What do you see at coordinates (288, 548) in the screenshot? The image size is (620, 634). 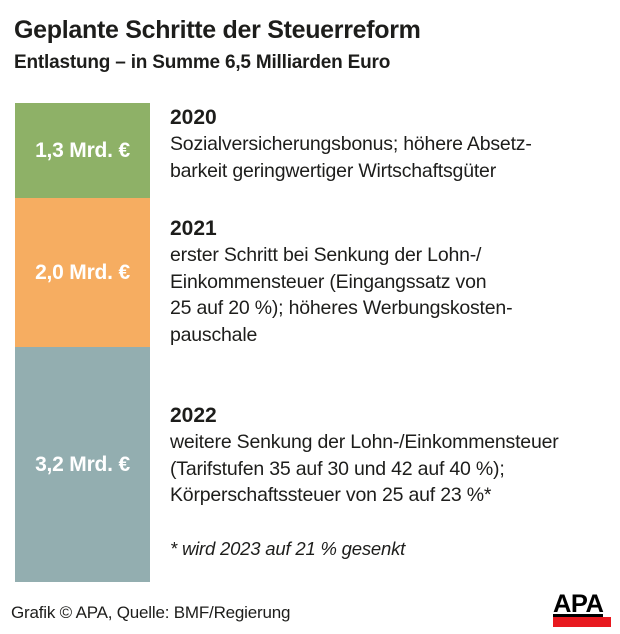 I see `footnote: * wird 2023 auf 21 % gesenkt` at bounding box center [288, 548].